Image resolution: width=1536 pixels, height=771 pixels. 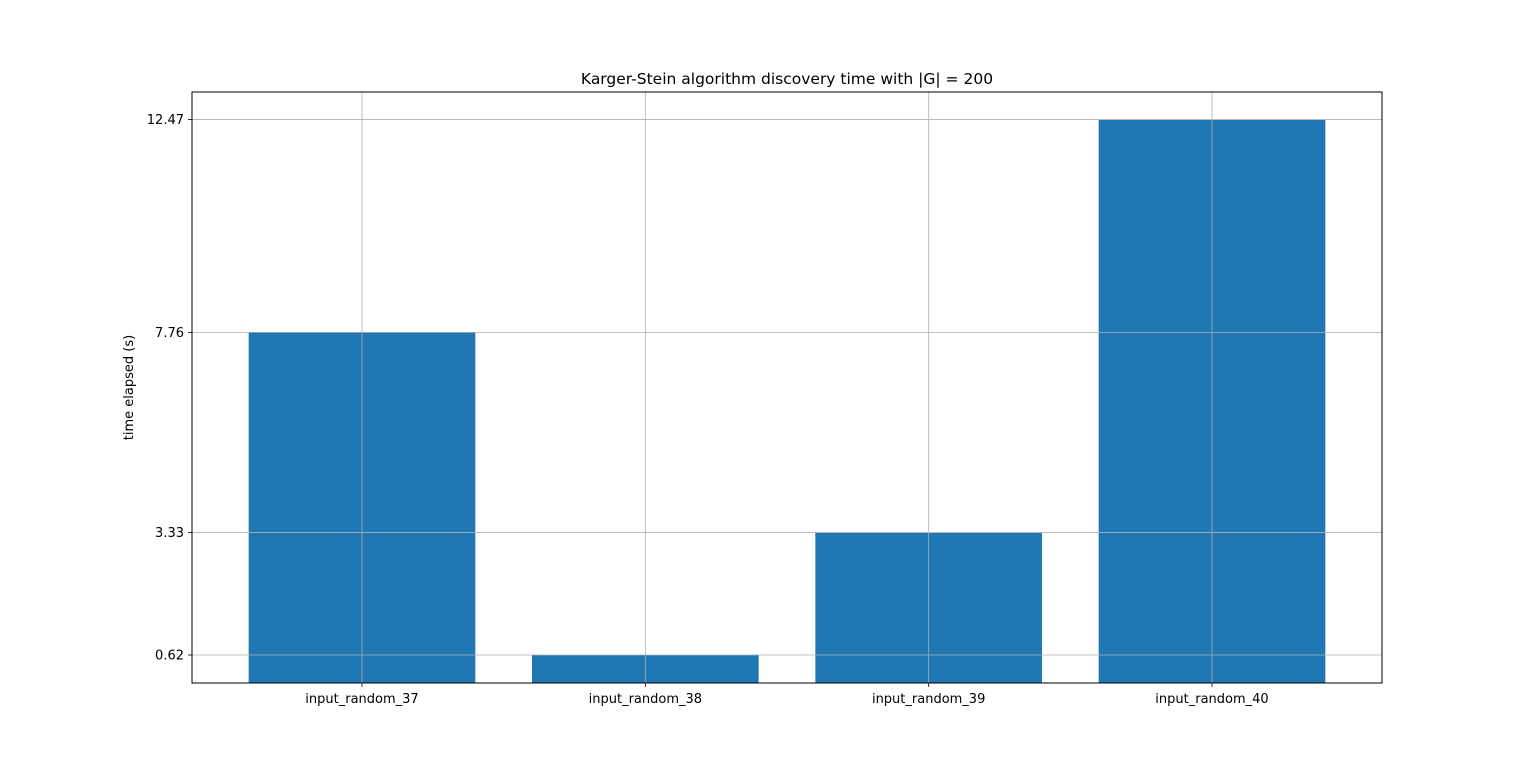 I want to click on y-axis: 0.62 3.33 7.76 12.47, so click(x=169, y=388).